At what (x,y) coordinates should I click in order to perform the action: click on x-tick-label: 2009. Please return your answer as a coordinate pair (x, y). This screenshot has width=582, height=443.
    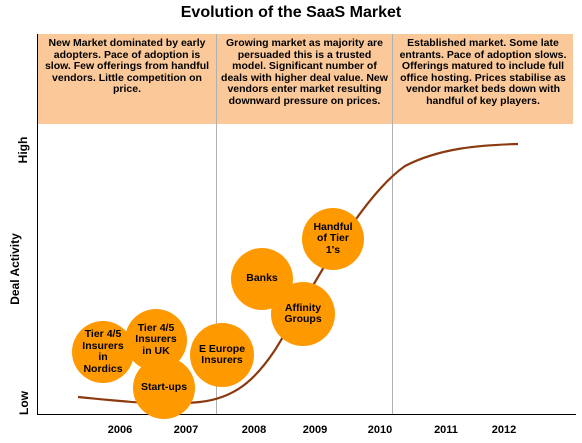
    Looking at the image, I should click on (315, 430).